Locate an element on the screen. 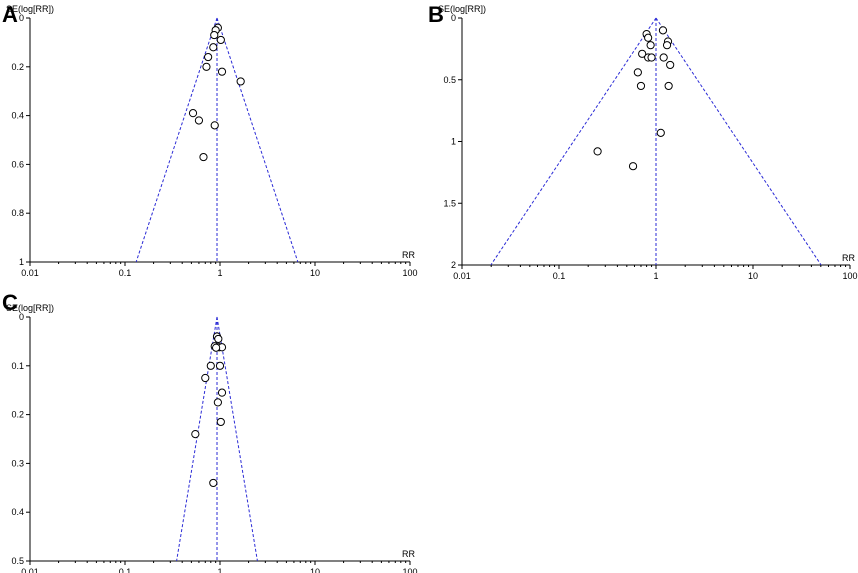  panel-letter: A is located at coordinates (10, 14).